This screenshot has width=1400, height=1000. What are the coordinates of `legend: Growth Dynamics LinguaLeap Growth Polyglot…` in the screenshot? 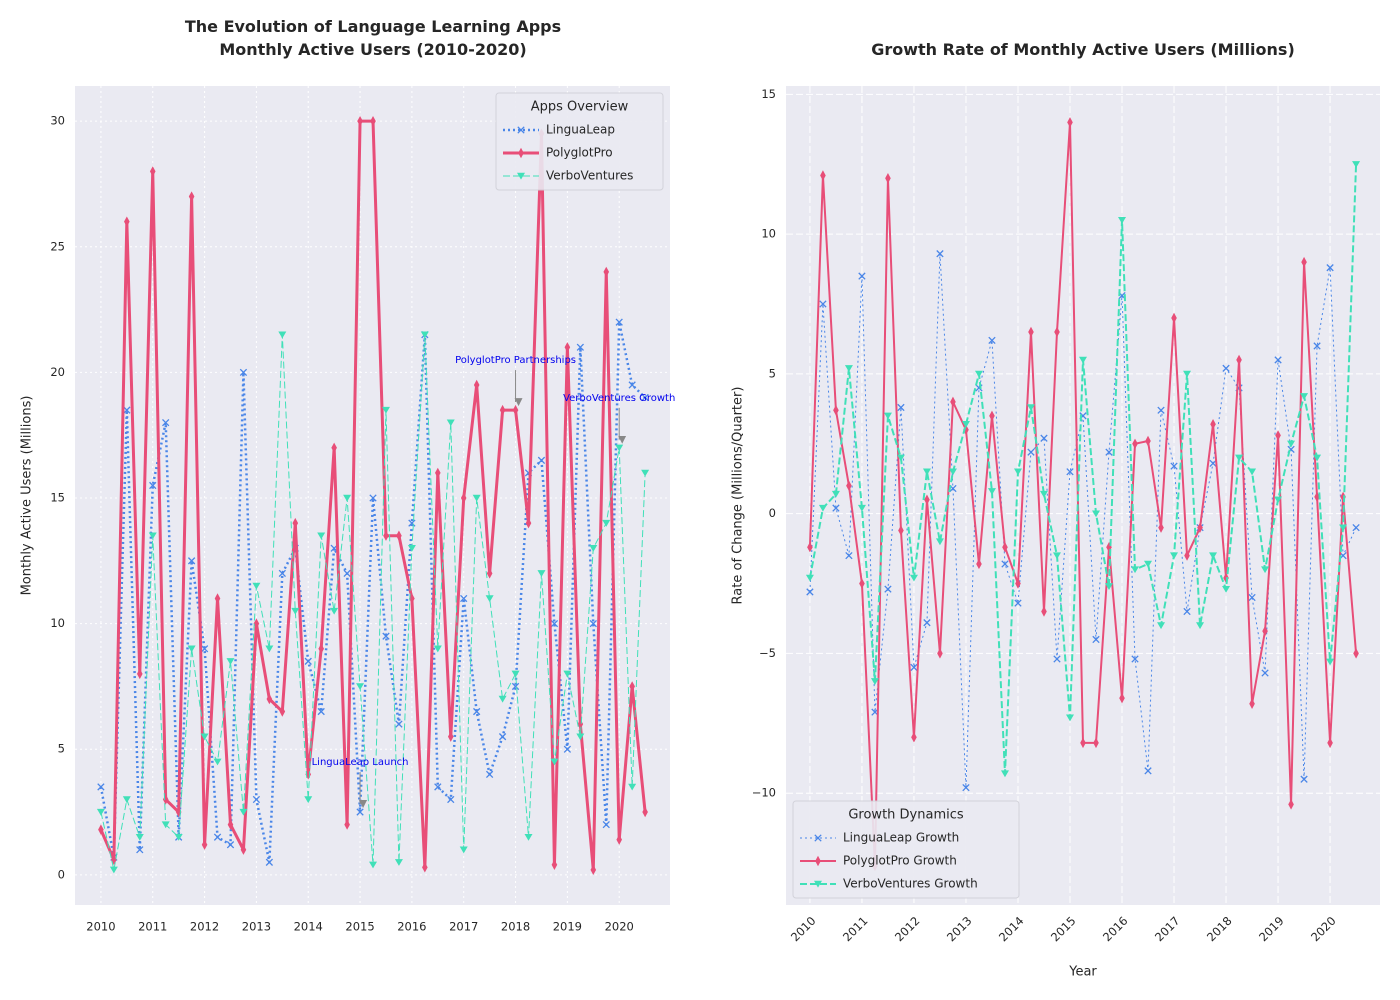 It's located at (906, 849).